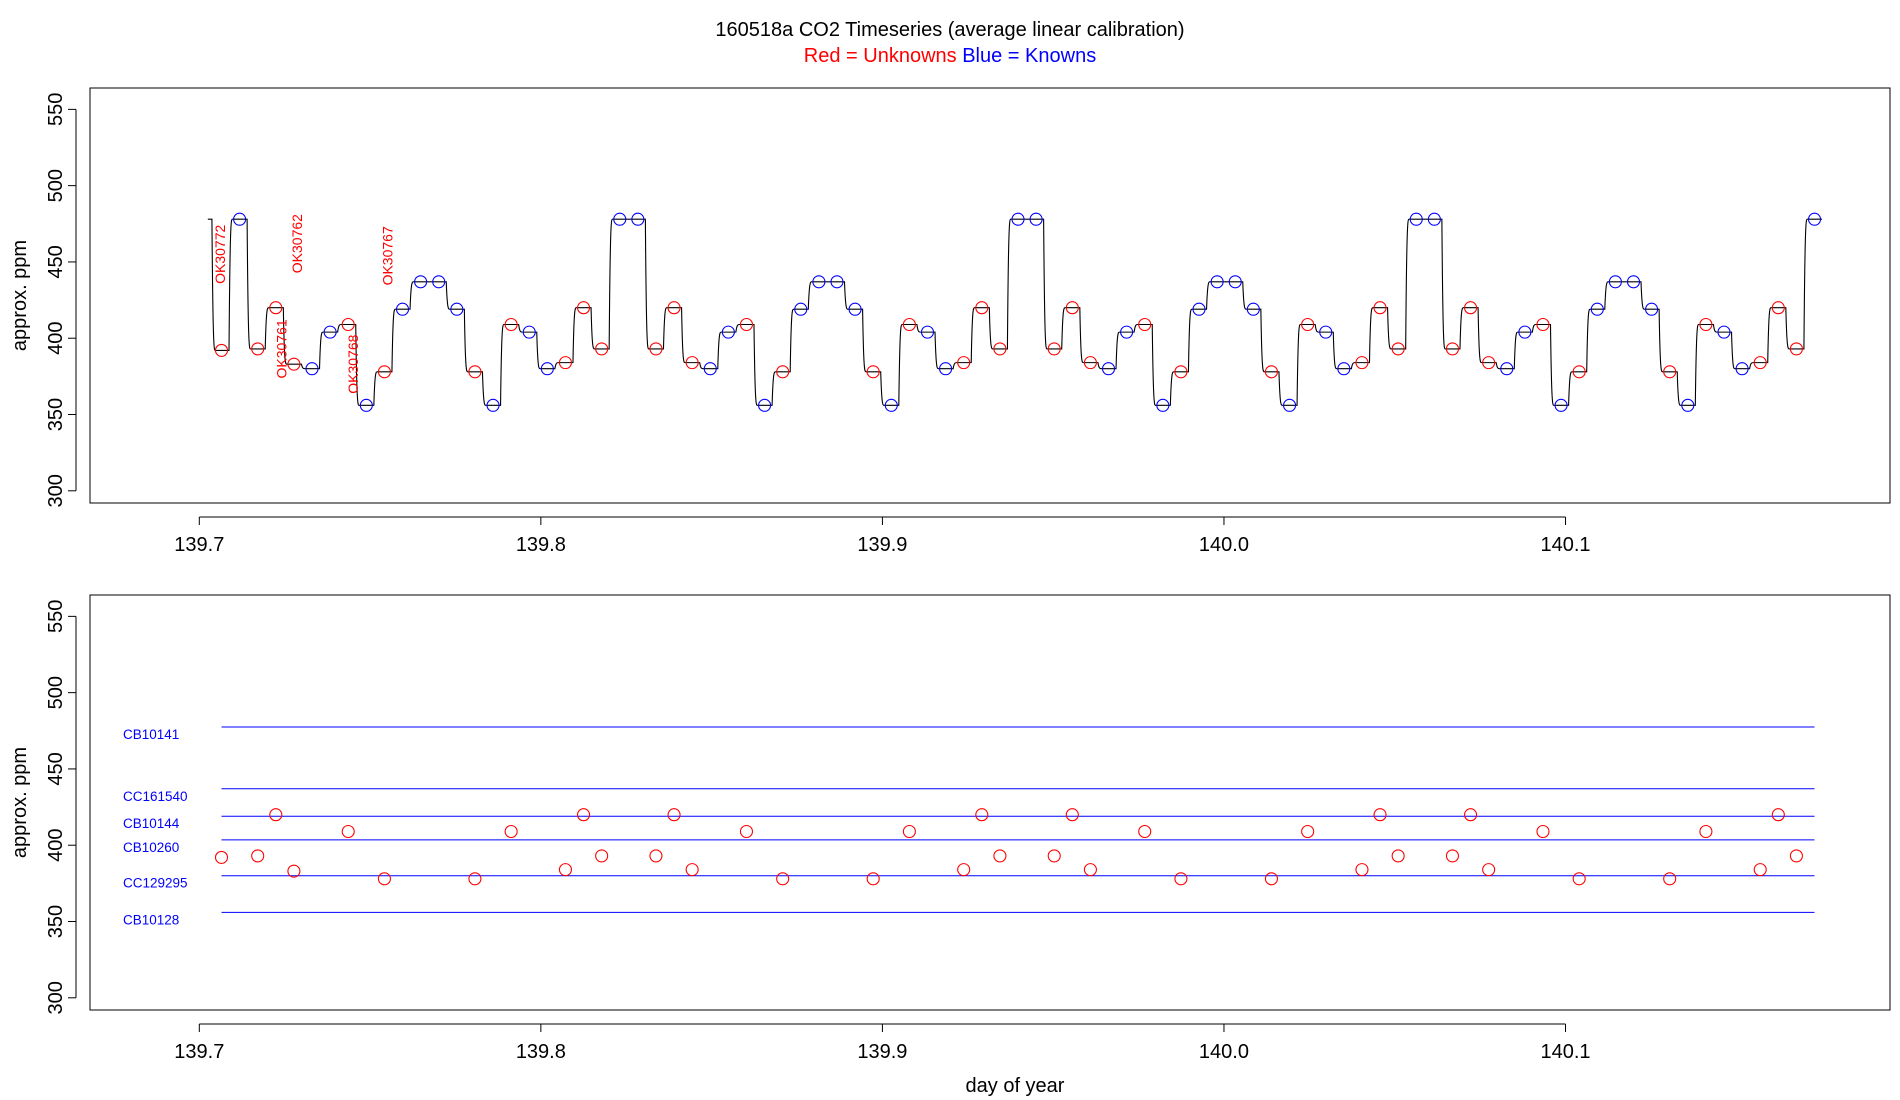 The image size is (1900, 1100). What do you see at coordinates (151, 919) in the screenshot?
I see `reference-standard-label: CB10128` at bounding box center [151, 919].